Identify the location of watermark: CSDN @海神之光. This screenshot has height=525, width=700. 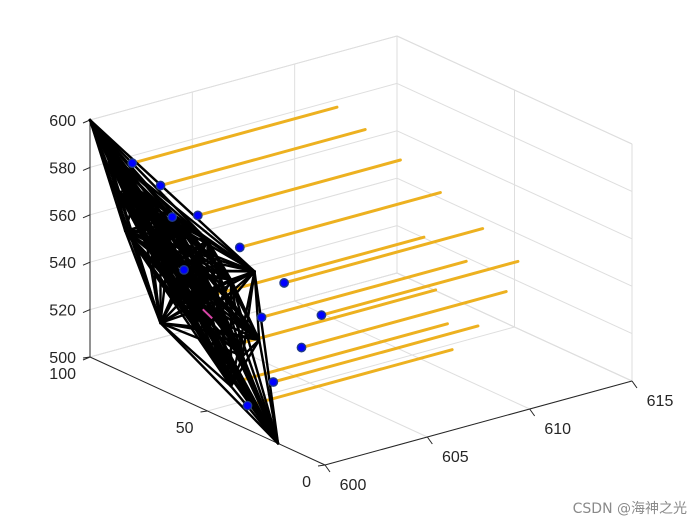
(630, 509).